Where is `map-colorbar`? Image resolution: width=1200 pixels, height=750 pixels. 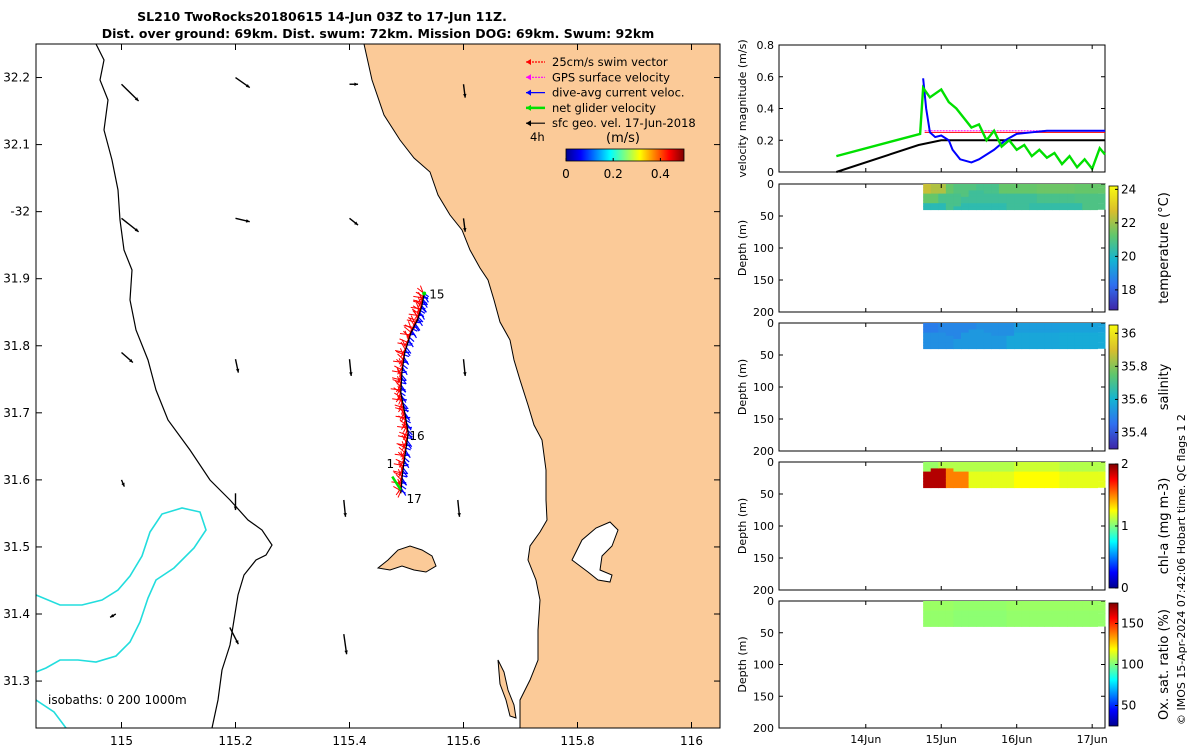
map-colorbar is located at coordinates (625, 155).